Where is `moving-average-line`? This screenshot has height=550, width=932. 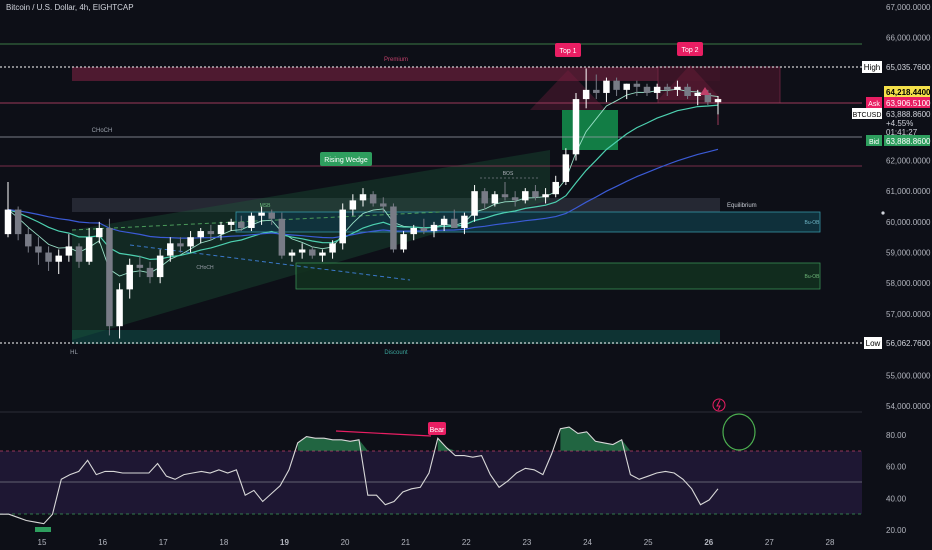 moving-average-line is located at coordinates (363, 193).